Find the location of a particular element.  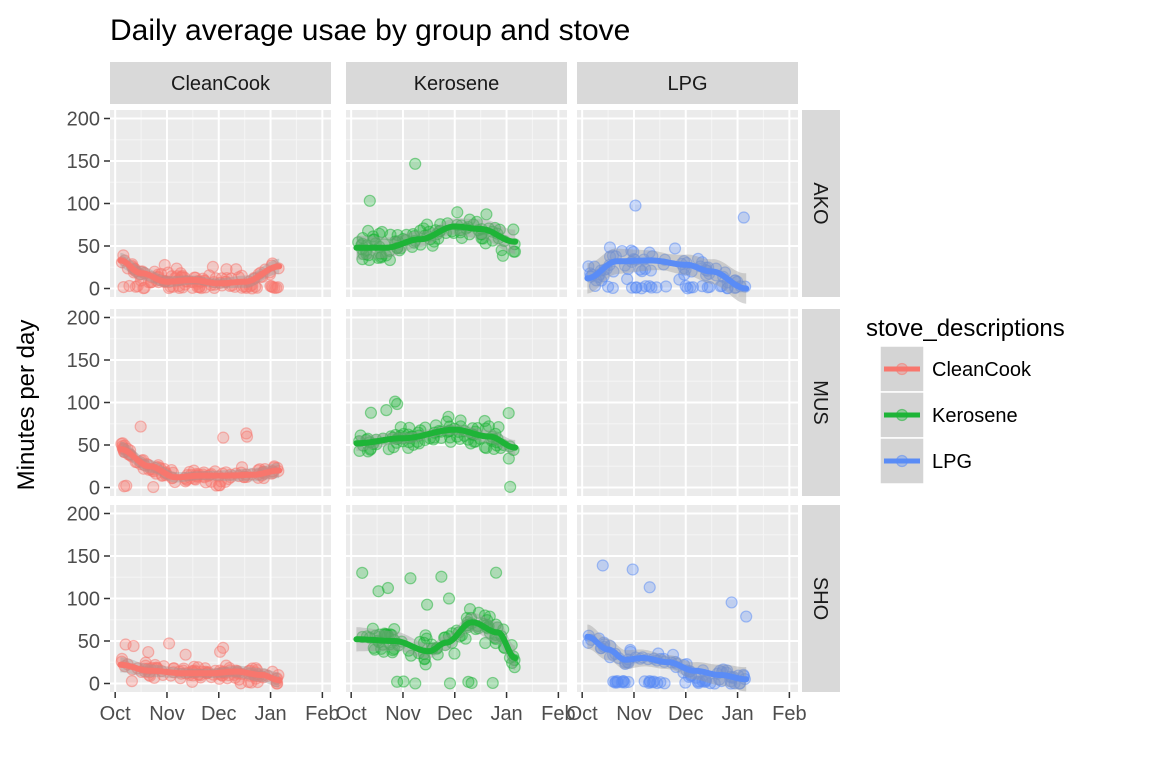

legend-entry-lpg: LPG is located at coordinates (925, 461).